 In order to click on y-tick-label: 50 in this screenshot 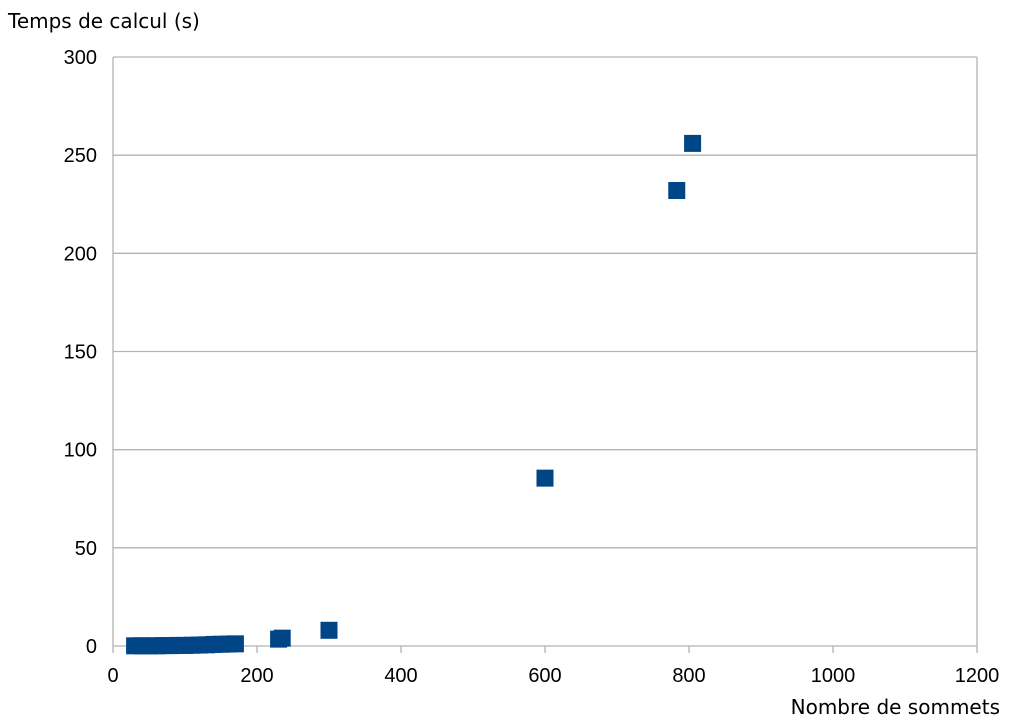, I will do `click(86, 549)`.